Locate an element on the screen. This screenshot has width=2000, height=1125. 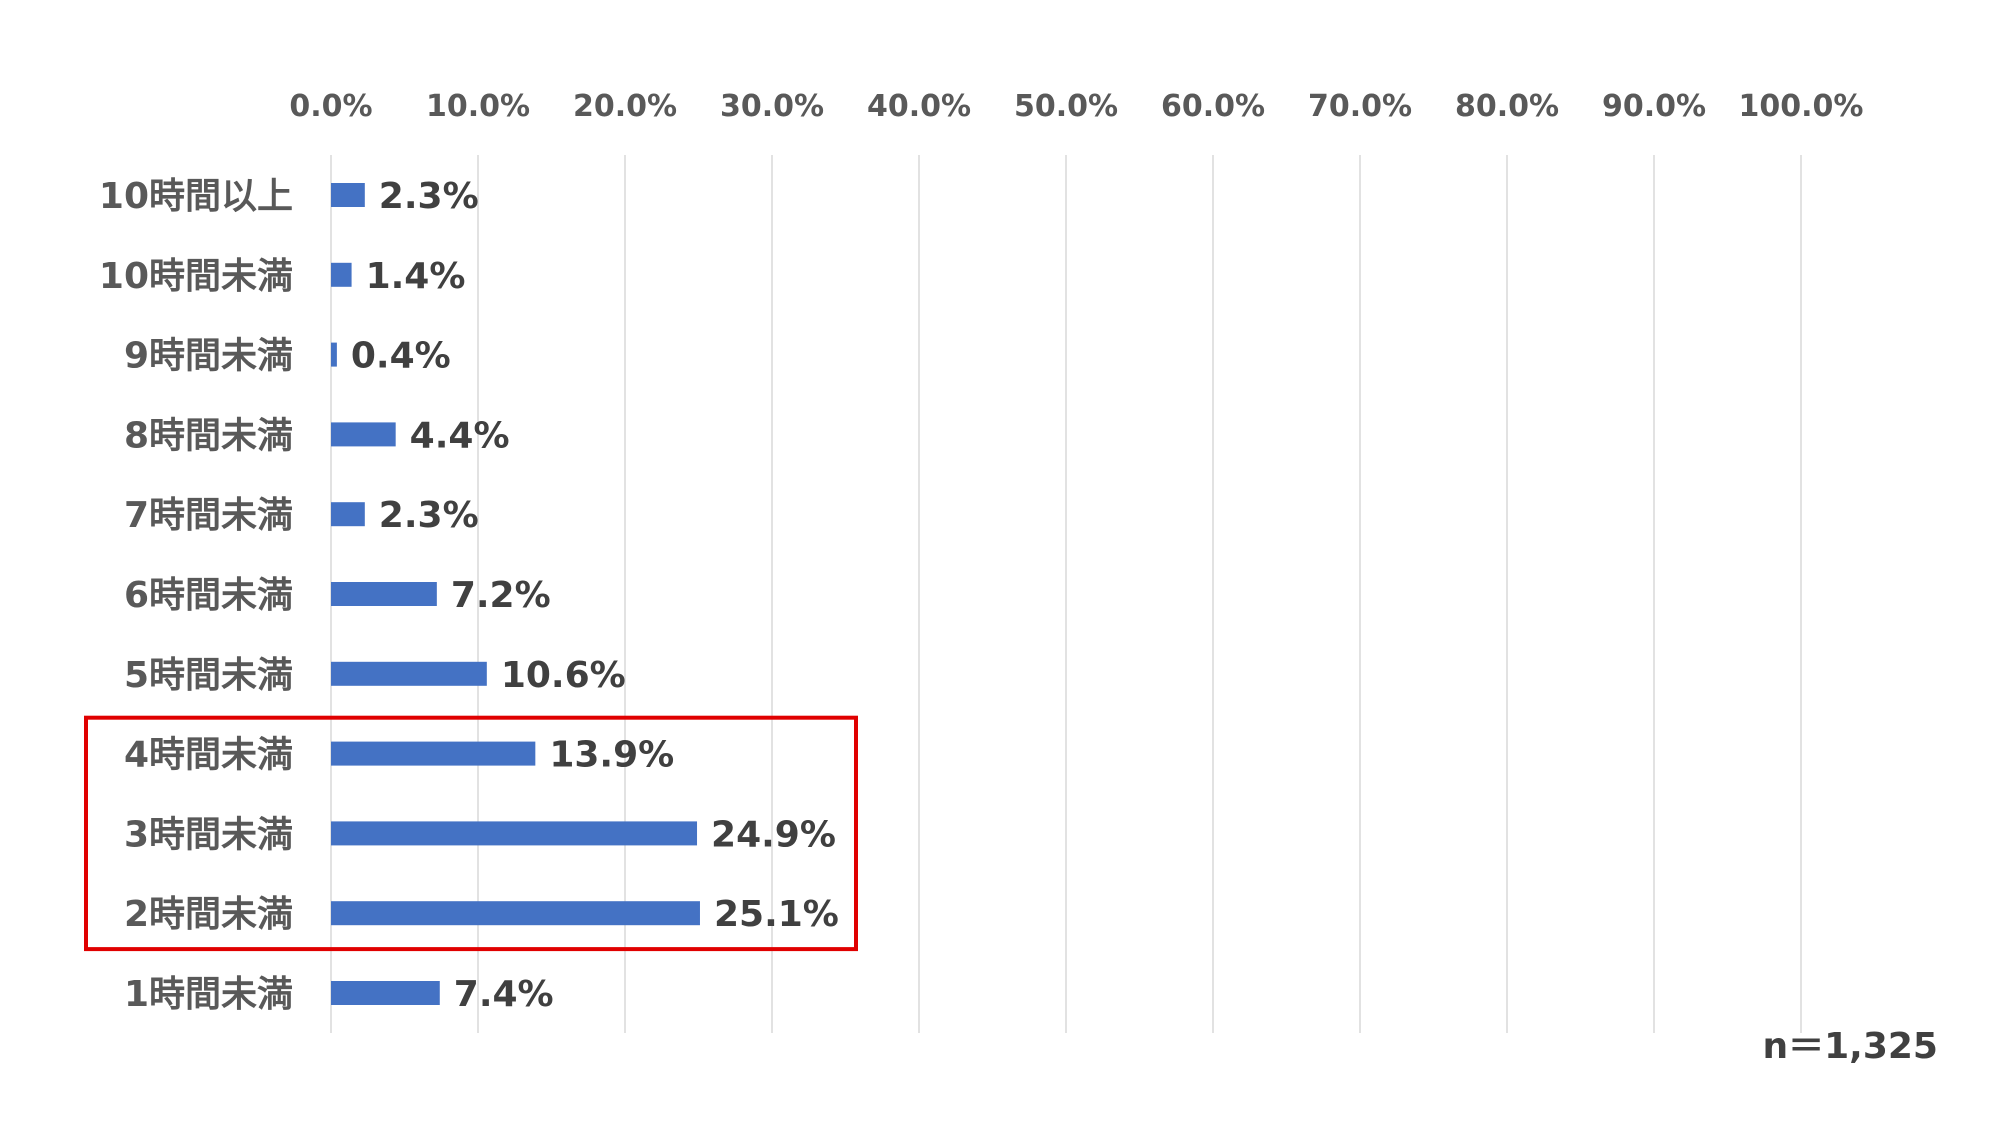
x-tick-label: 60.0% is located at coordinates (1213, 106).